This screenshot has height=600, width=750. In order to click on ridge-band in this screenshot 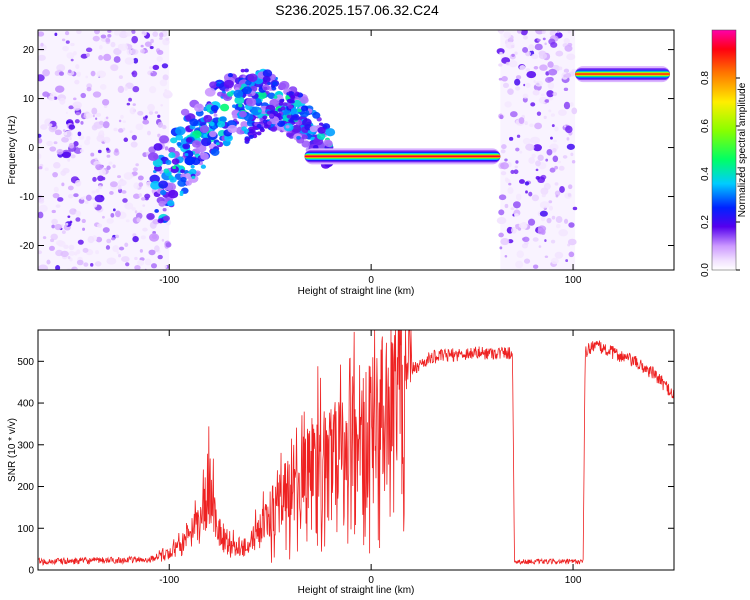, I will do `click(402, 156)`.